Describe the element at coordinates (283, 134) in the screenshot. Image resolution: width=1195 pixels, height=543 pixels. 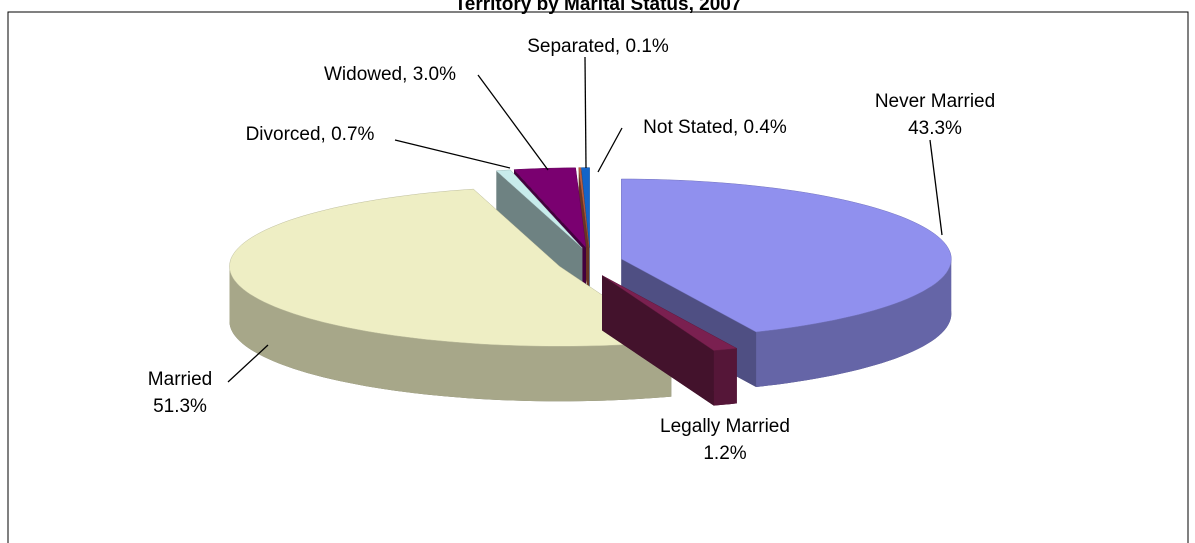
I see `label-category: Divorced` at that location.